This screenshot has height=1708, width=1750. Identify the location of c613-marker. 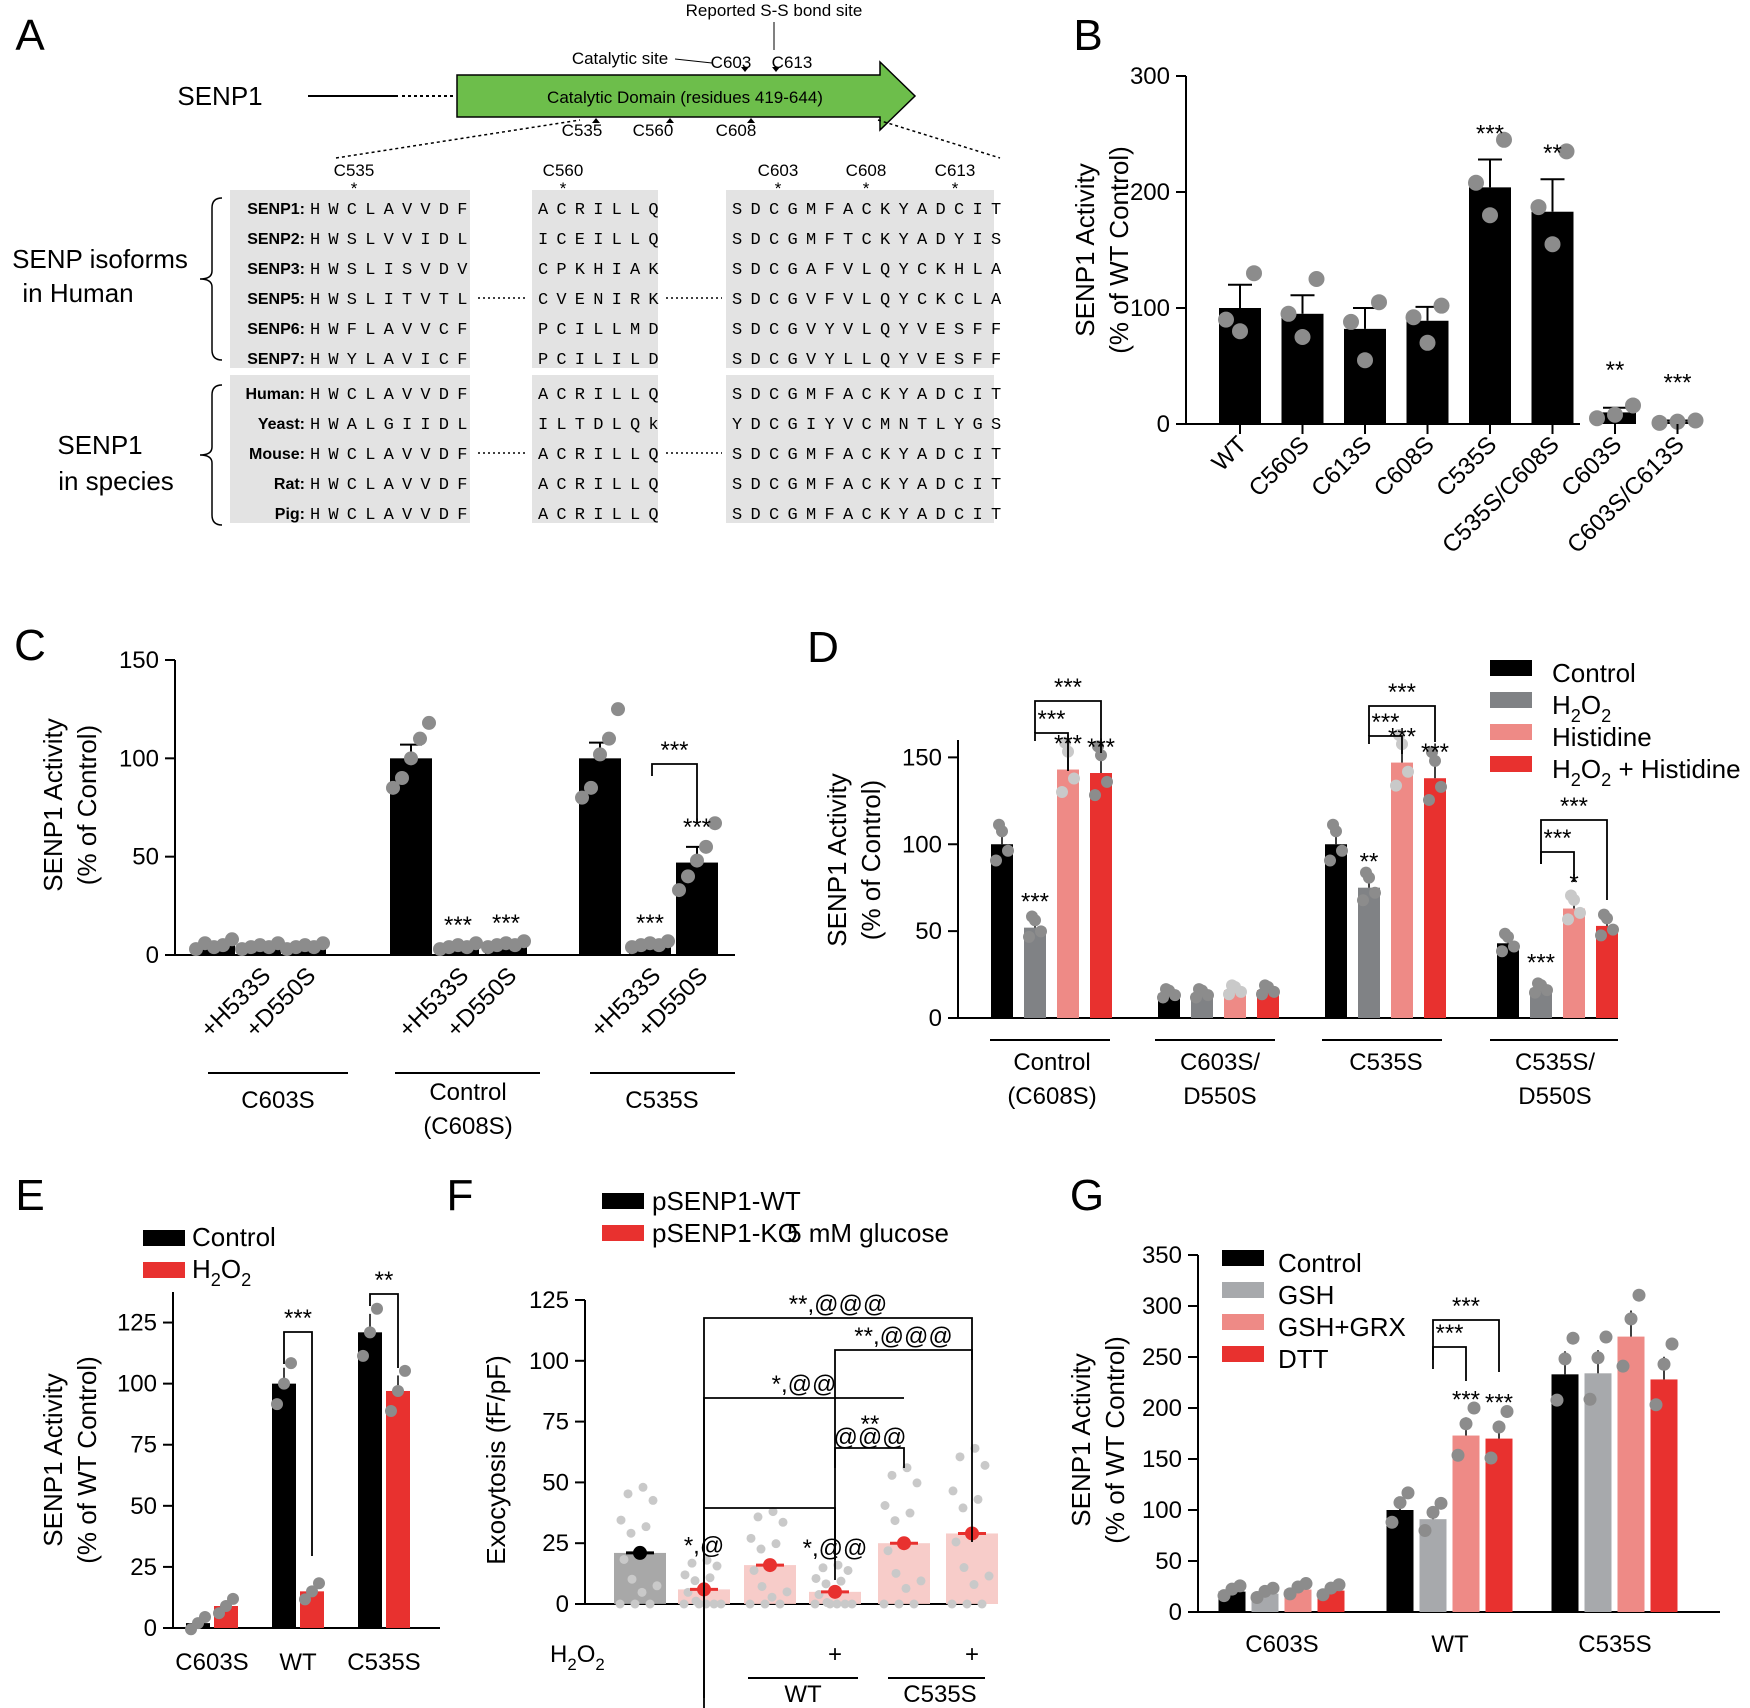
(776, 69).